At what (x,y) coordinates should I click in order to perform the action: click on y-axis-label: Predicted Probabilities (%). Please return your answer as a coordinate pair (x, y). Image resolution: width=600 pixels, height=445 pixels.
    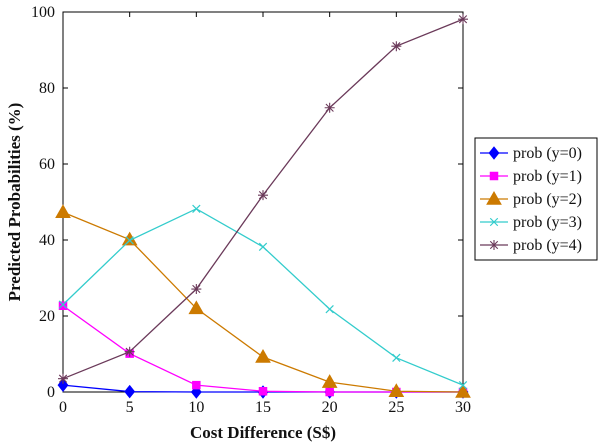
    Looking at the image, I should click on (14, 202).